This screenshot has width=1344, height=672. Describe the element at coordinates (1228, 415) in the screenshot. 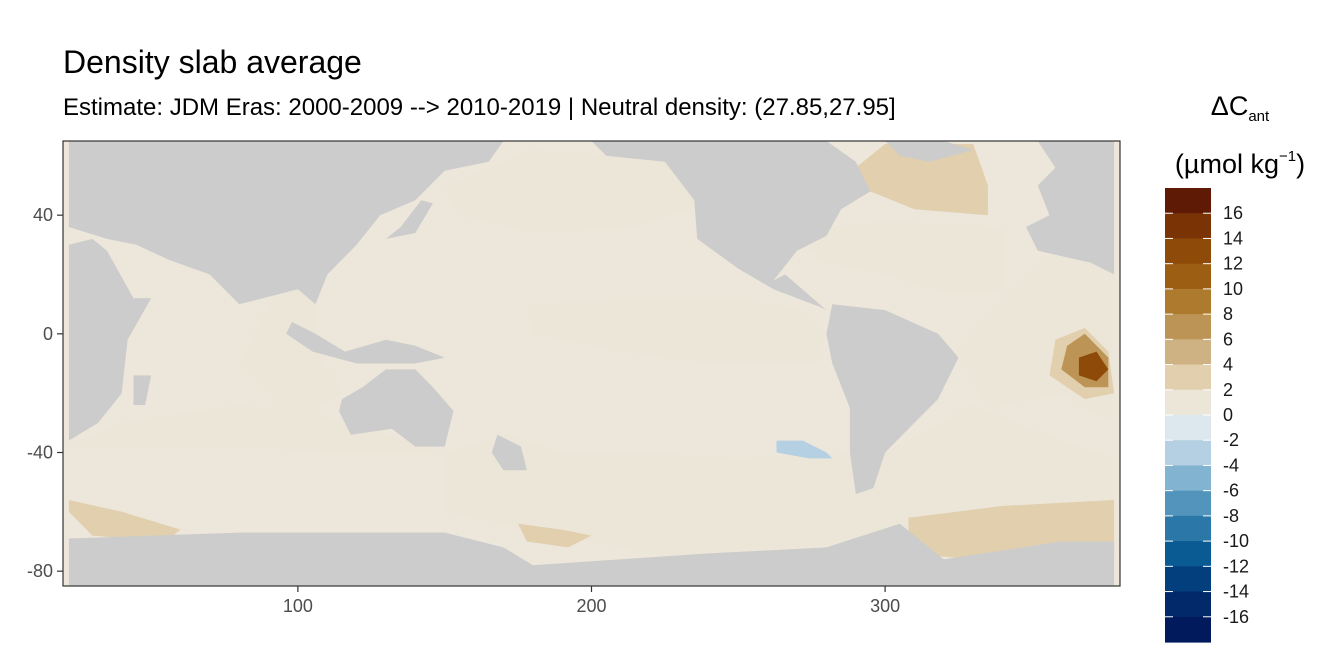

I see `legend-tick-label: 0` at that location.